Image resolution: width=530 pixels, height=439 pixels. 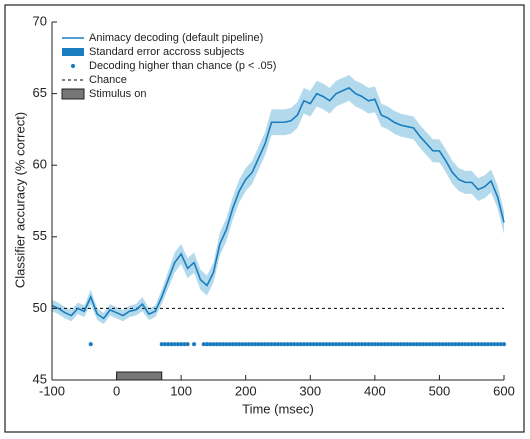 What do you see at coordinates (139, 376) in the screenshot?
I see `stimulus-bar` at bounding box center [139, 376].